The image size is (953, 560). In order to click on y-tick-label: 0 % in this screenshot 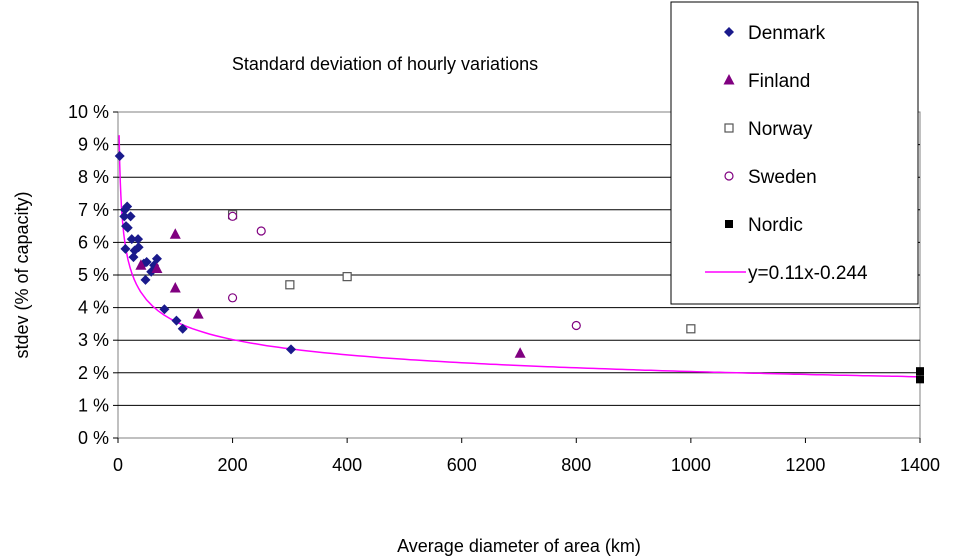, I will do `click(93, 438)`.